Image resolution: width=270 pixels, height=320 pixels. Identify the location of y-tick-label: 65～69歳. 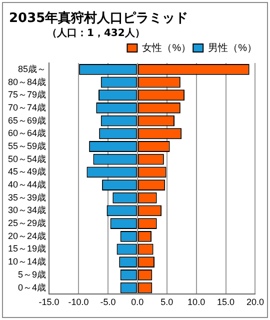
(27, 120).